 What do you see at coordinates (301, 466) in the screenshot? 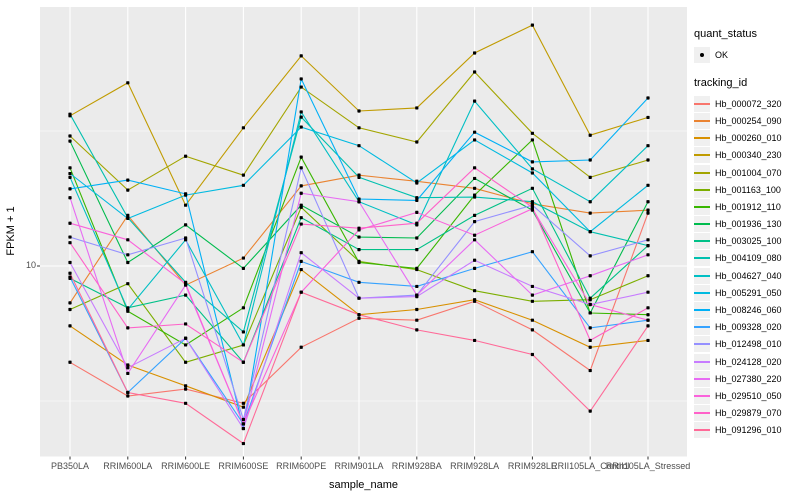
I see `x-tick-label: RRIM600PE` at bounding box center [301, 466].